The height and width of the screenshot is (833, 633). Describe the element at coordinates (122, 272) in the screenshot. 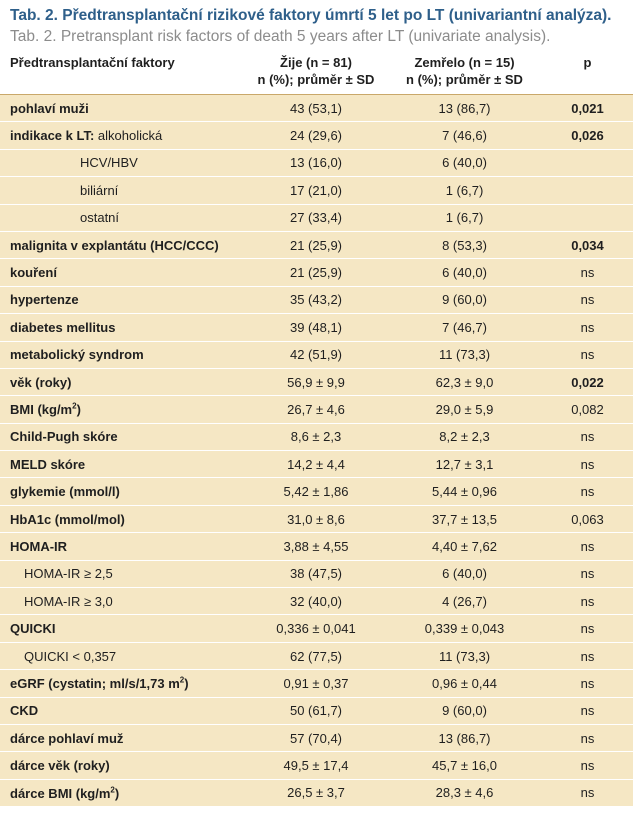

I see `row-label: kouření` at that location.